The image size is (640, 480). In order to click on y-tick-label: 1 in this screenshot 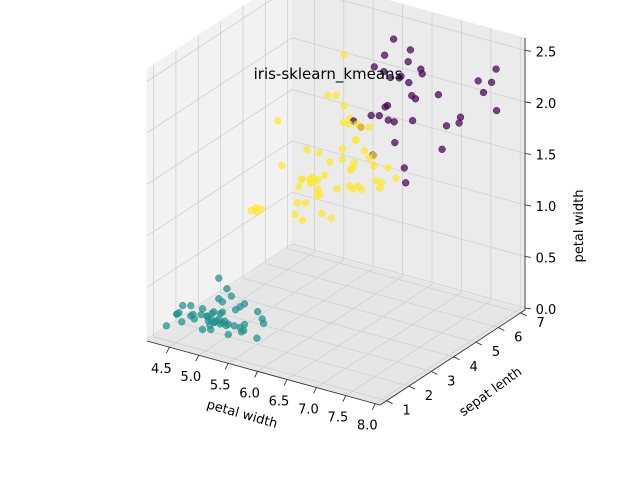, I will do `click(406, 411)`.